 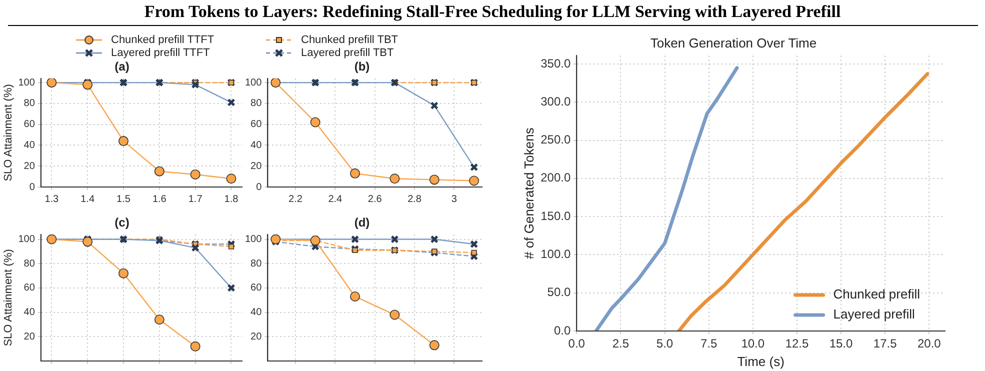 What do you see at coordinates (841, 343) in the screenshot?
I see `x-tick-label: 15.0` at bounding box center [841, 343].